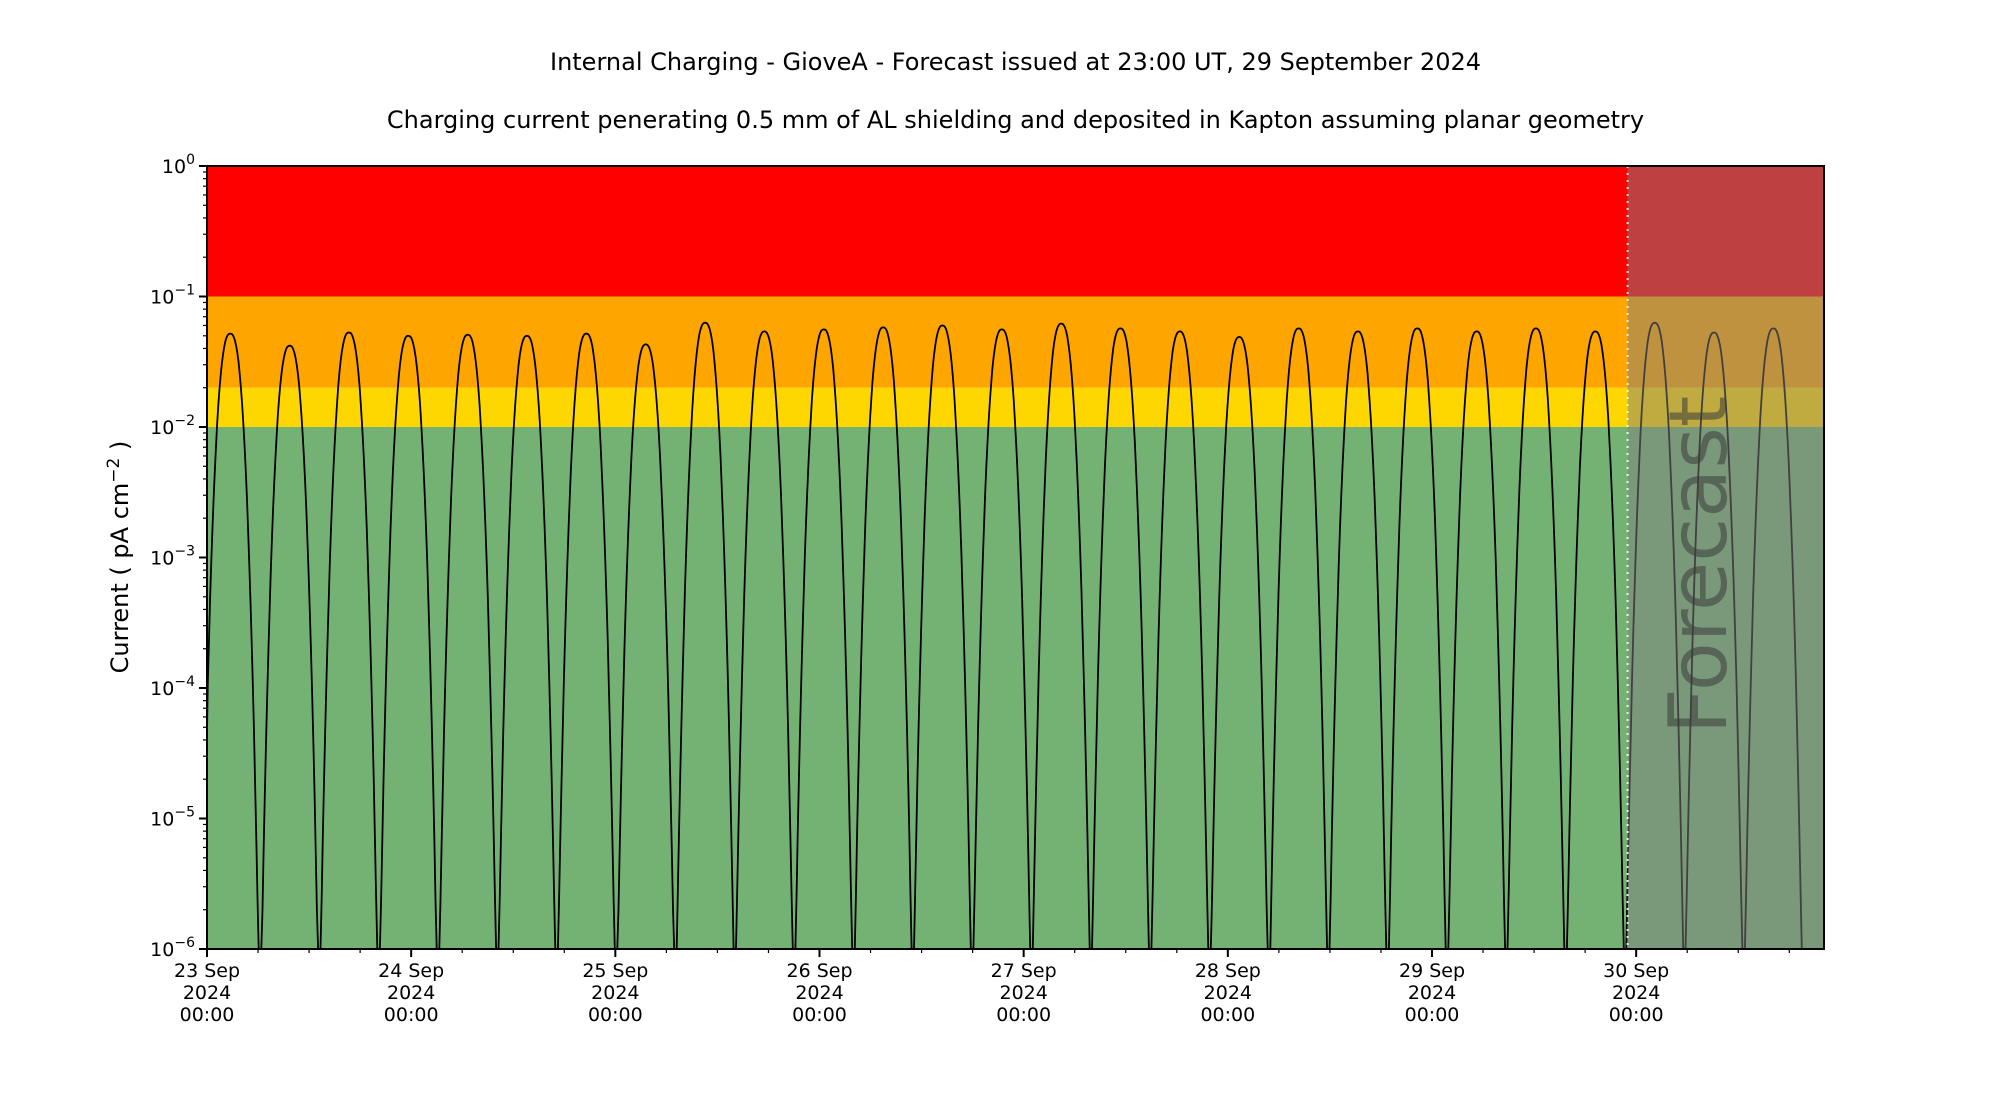 This screenshot has width=2000, height=1100. I want to click on x-tick-label: 24 Sep 2024 00:00, so click(411, 993).